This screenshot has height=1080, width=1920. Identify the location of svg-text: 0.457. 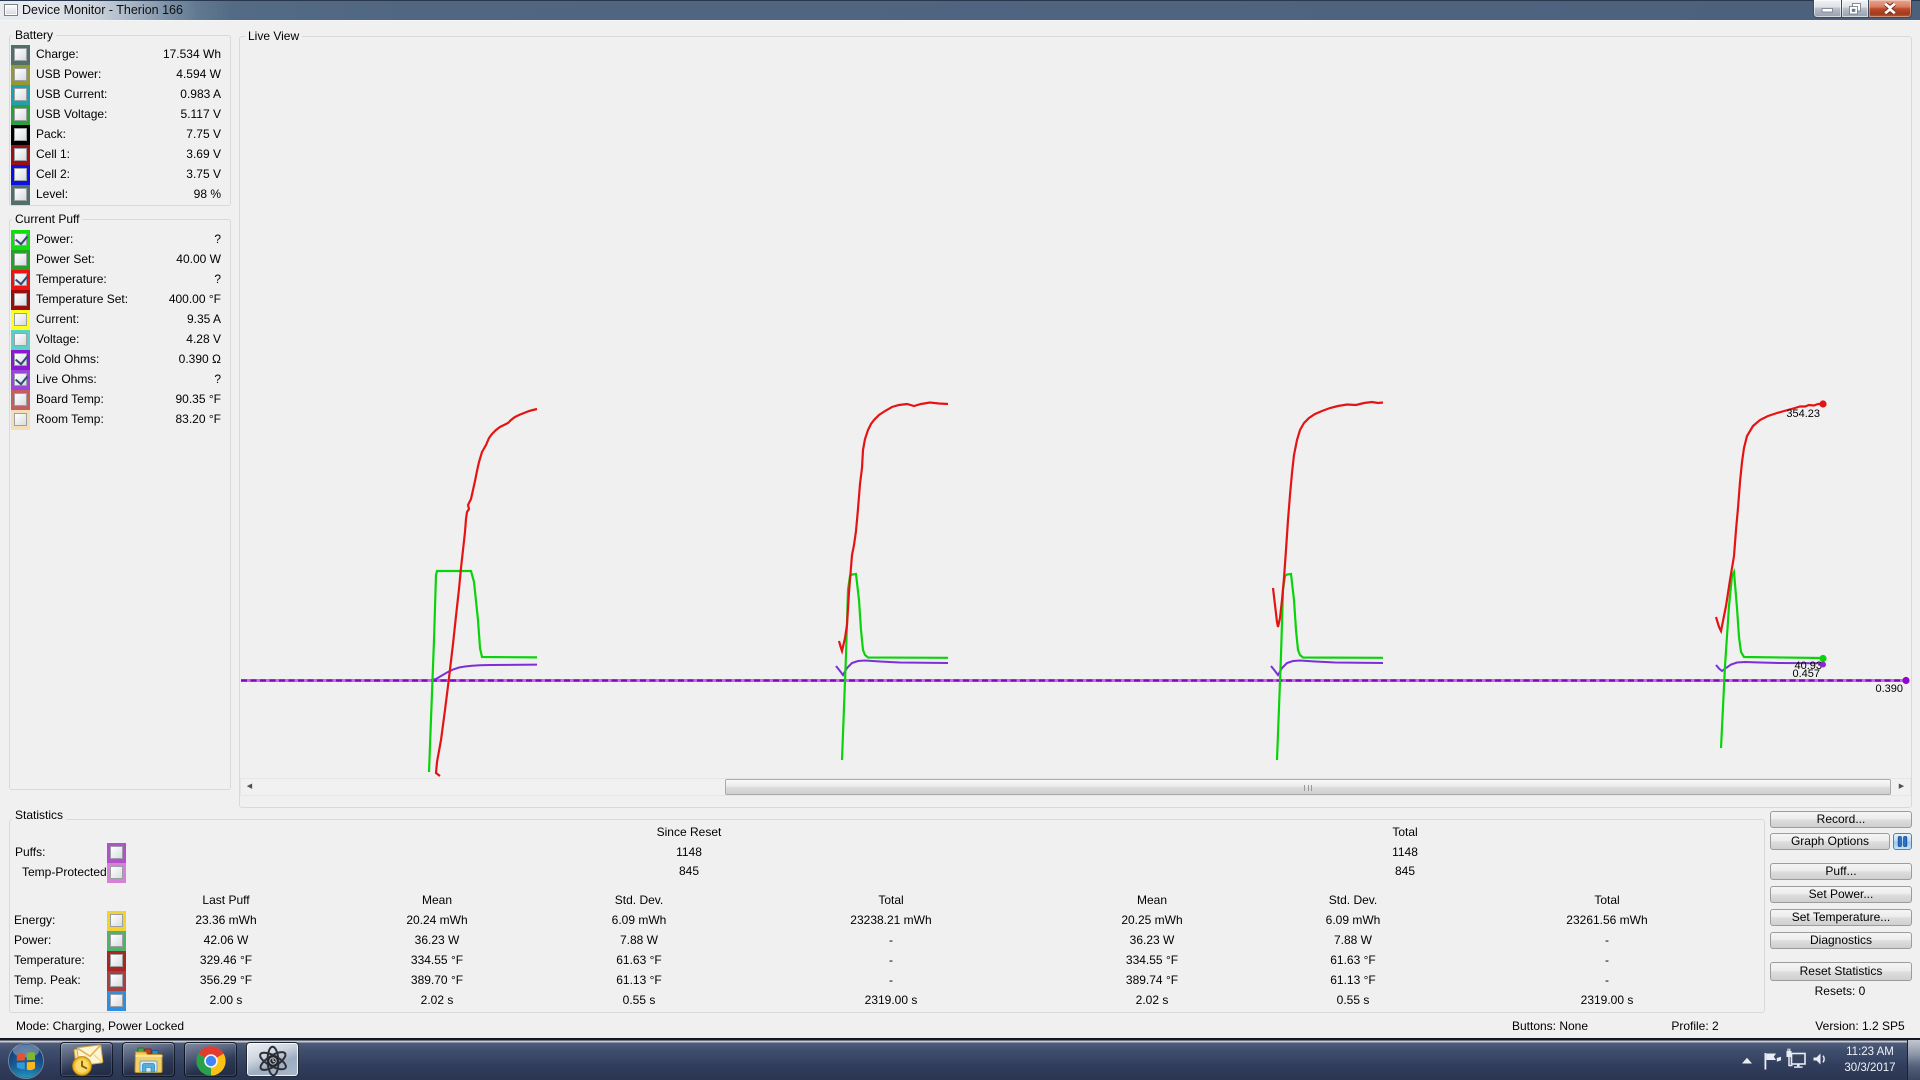
(1806, 674).